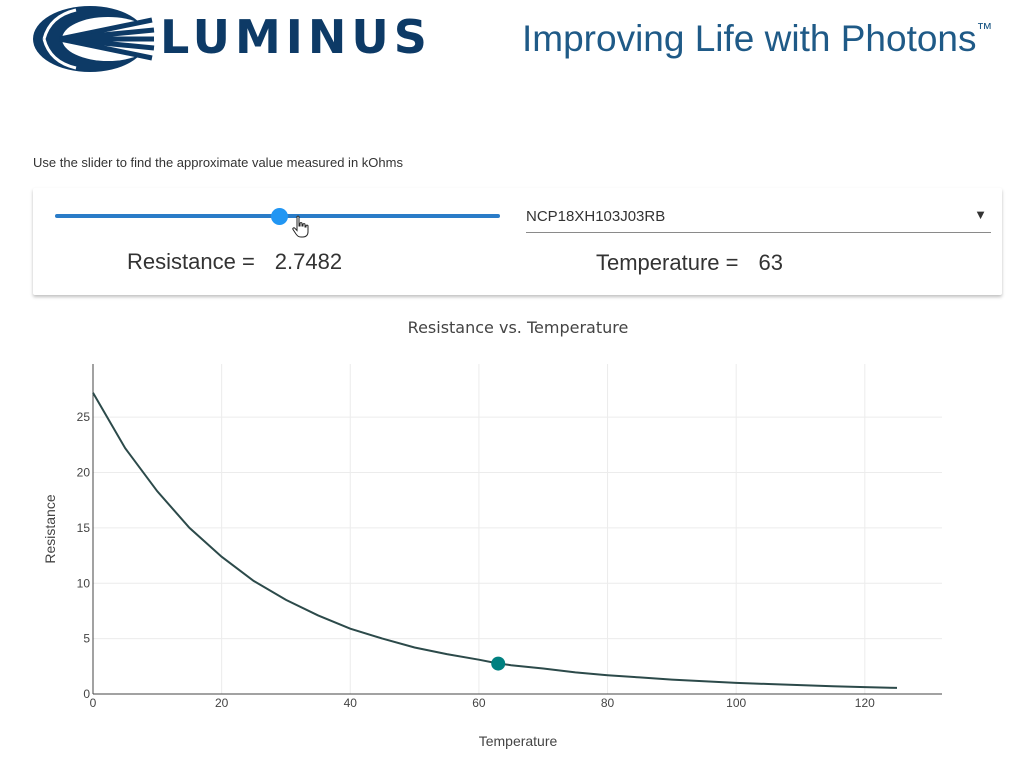 The width and height of the screenshot is (1022, 763). Describe the element at coordinates (84, 417) in the screenshot. I see `y-tick-label: 25` at that location.